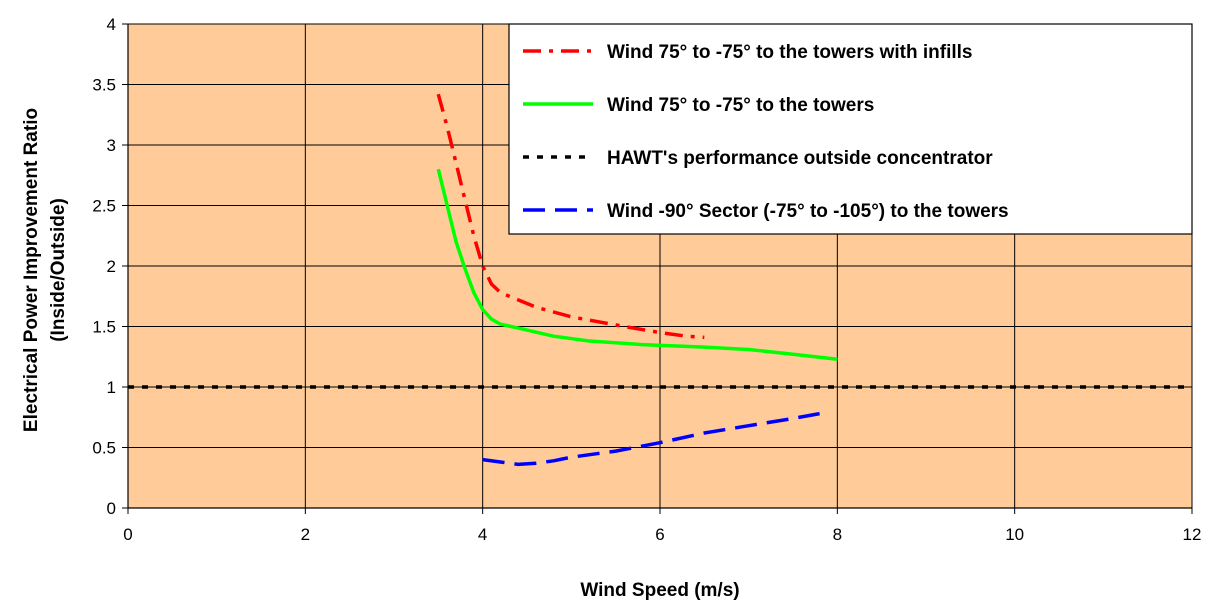 This screenshot has width=1215, height=608. I want to click on x-tick-label: 2, so click(305, 534).